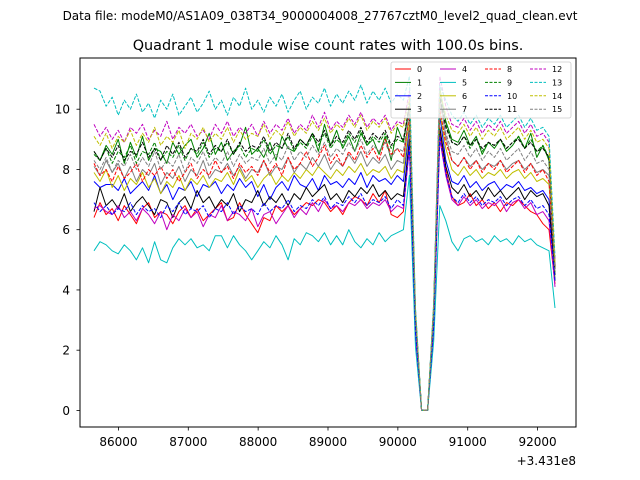 This screenshot has height=480, width=640. Describe the element at coordinates (258, 442) in the screenshot. I see `x-tick-label: 88000` at that location.